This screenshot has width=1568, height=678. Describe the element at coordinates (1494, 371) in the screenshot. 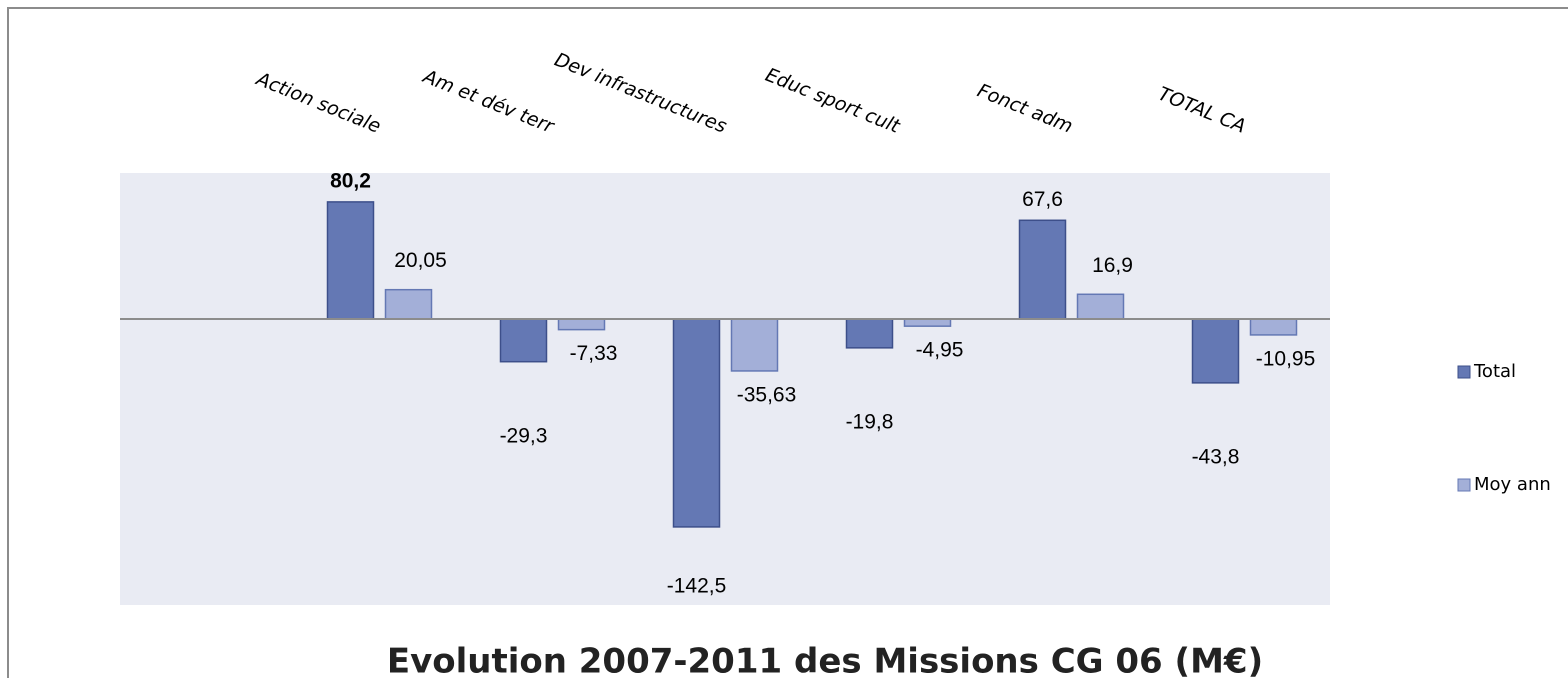

I see `legend-label: Total` at that location.